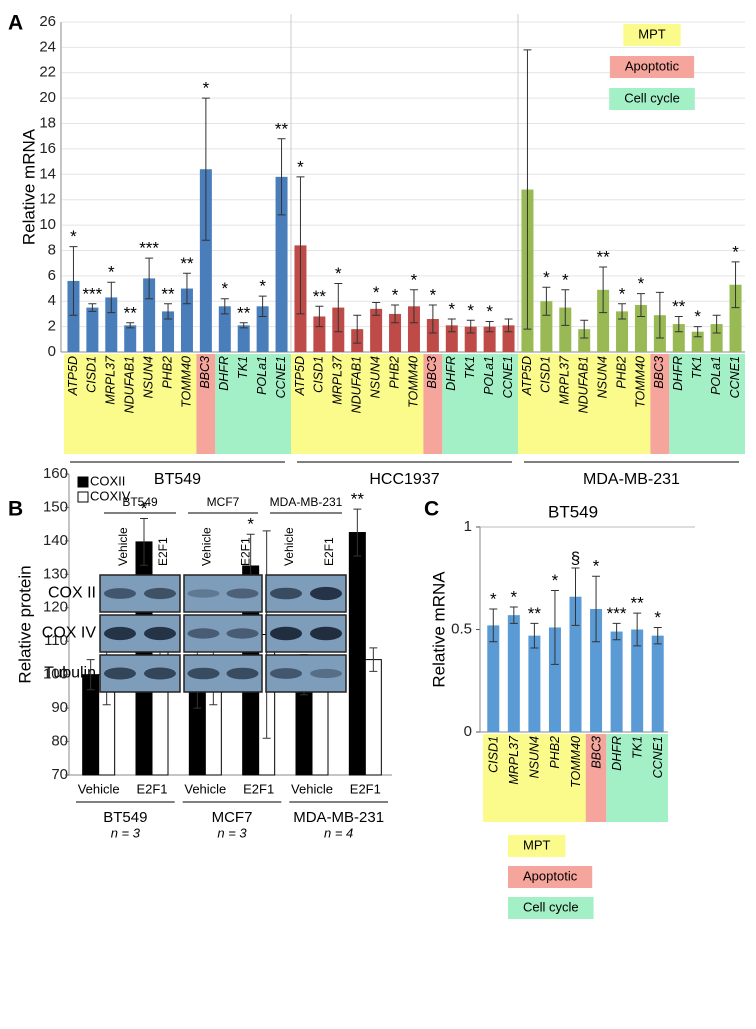 The image size is (756, 1029). Describe the element at coordinates (329, 551) in the screenshot. I see `lane-label: E2F1` at that location.